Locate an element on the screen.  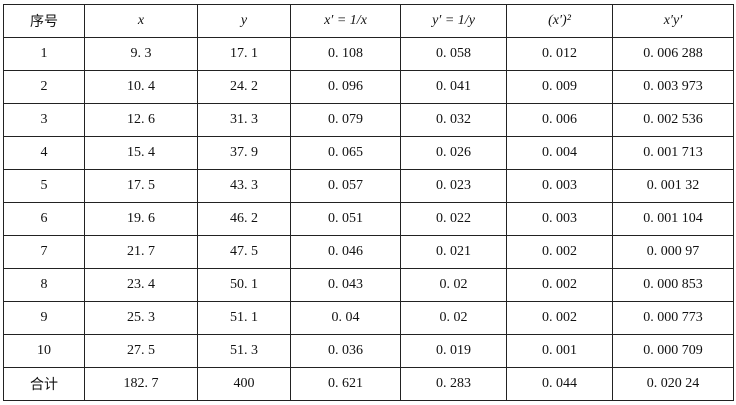
table-cell: 0. 108 is located at coordinates (345, 54).